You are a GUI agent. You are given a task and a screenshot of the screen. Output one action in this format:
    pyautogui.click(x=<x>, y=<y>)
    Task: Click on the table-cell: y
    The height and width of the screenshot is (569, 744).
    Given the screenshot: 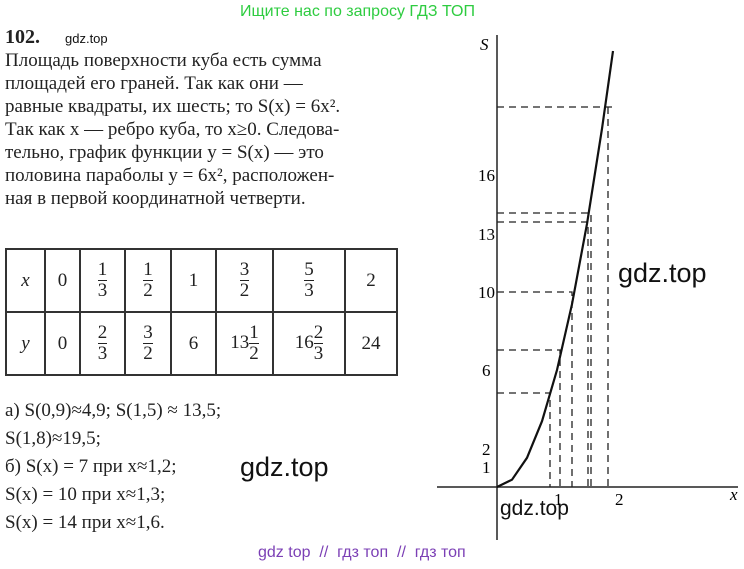 What is the action you would take?
    pyautogui.click(x=25, y=343)
    